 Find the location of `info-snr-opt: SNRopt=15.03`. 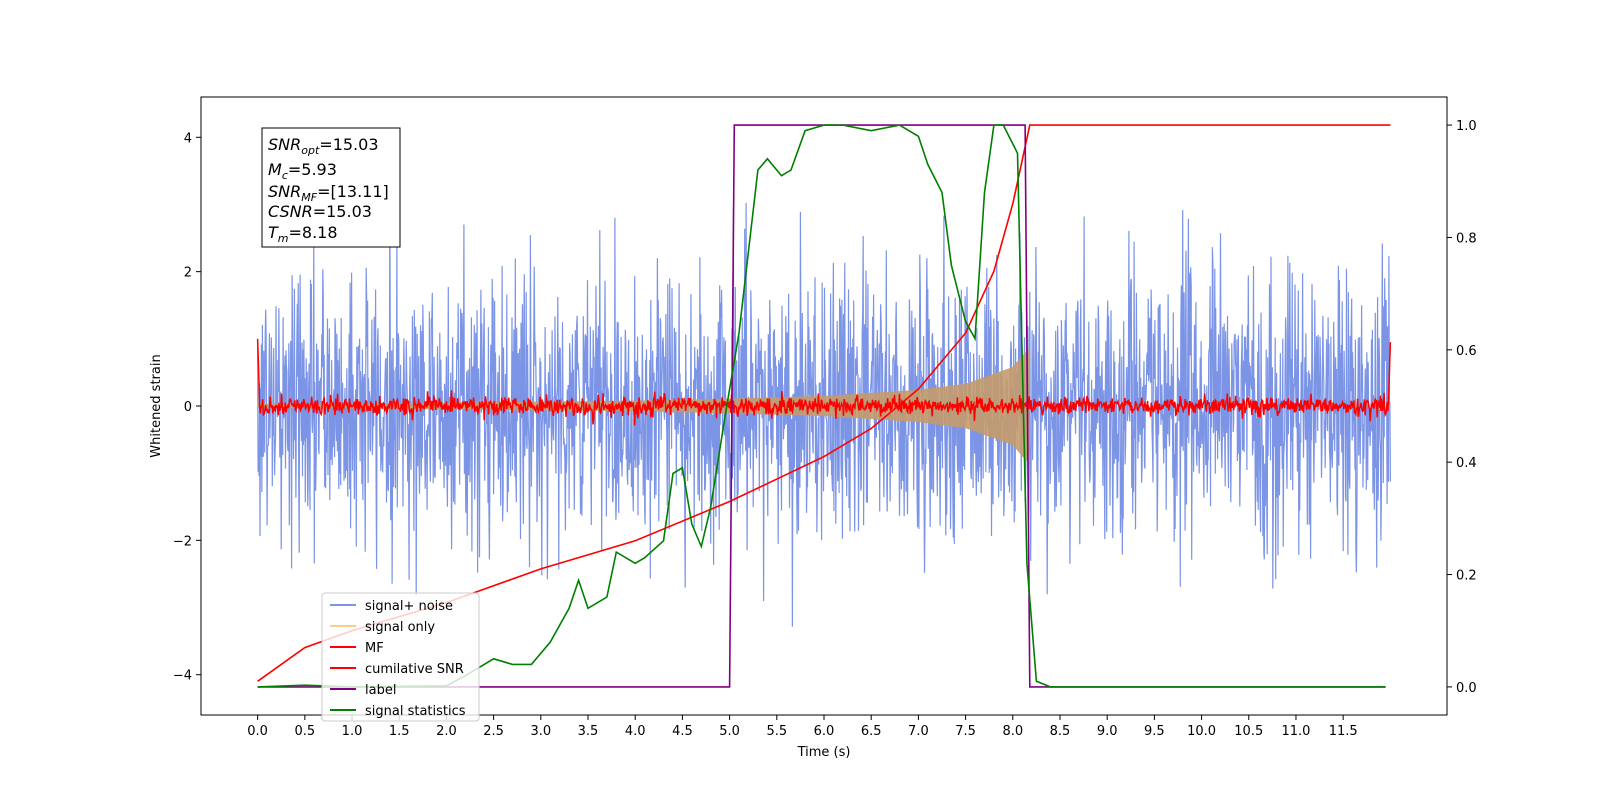

info-snr-opt: SNRopt=15.03 is located at coordinates (323, 146).